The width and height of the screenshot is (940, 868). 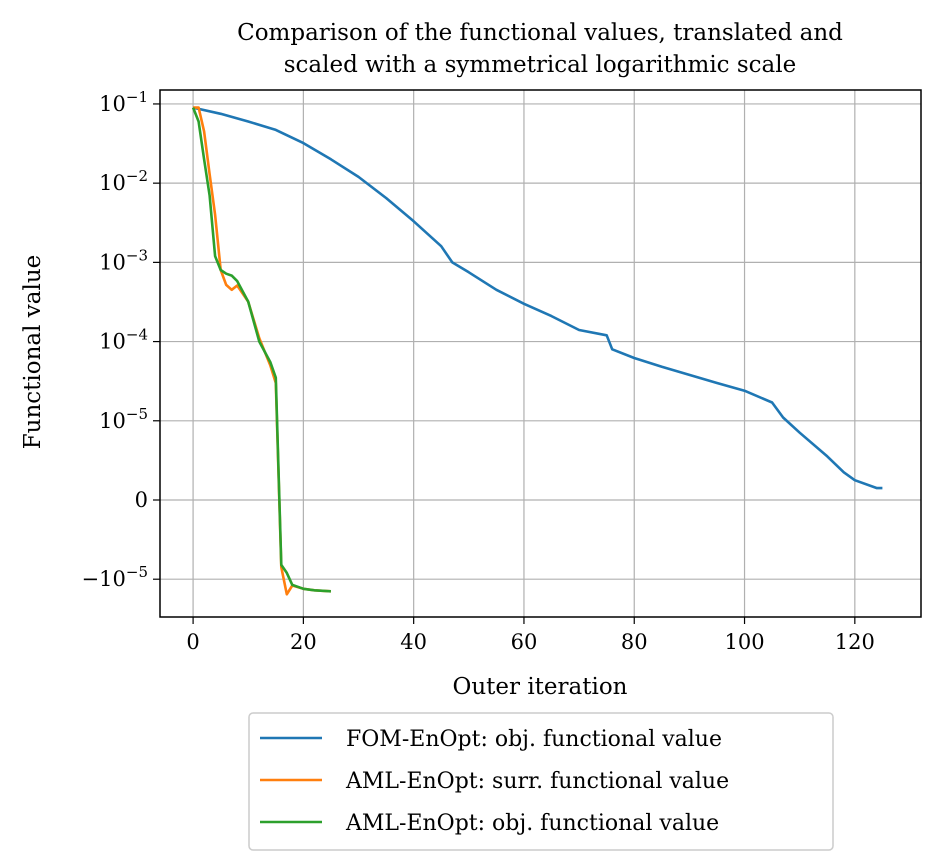 What do you see at coordinates (192, 642) in the screenshot?
I see `x-tick-label: 0` at bounding box center [192, 642].